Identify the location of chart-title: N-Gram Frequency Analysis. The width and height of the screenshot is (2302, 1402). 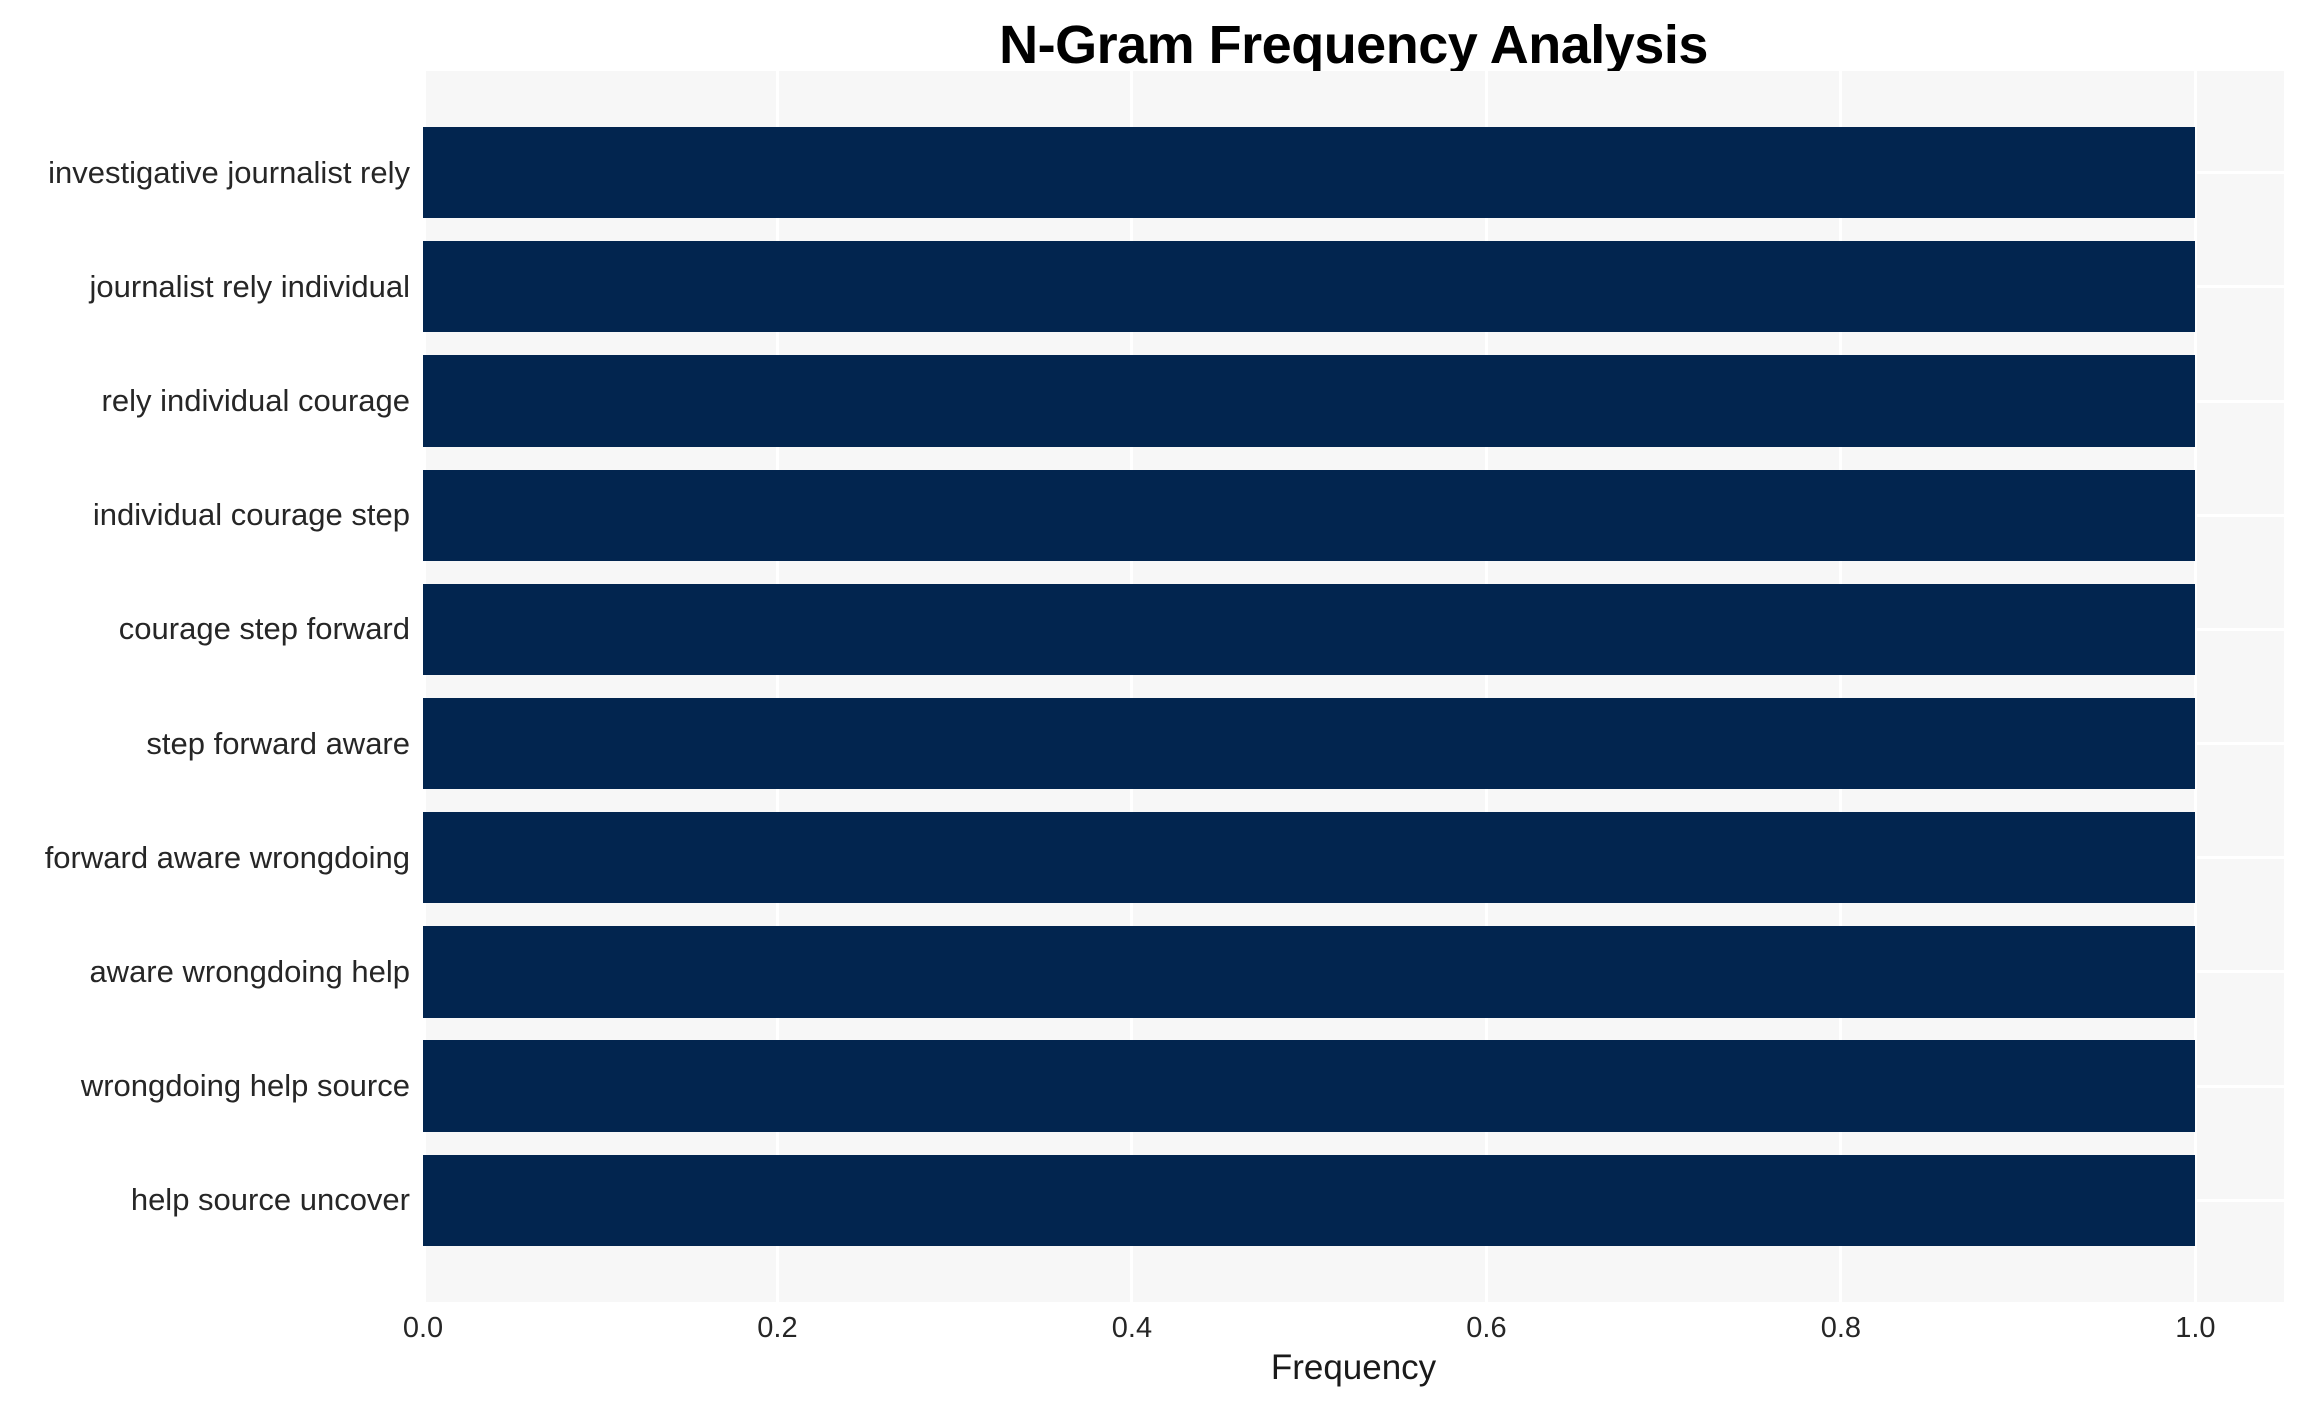
(1353, 45).